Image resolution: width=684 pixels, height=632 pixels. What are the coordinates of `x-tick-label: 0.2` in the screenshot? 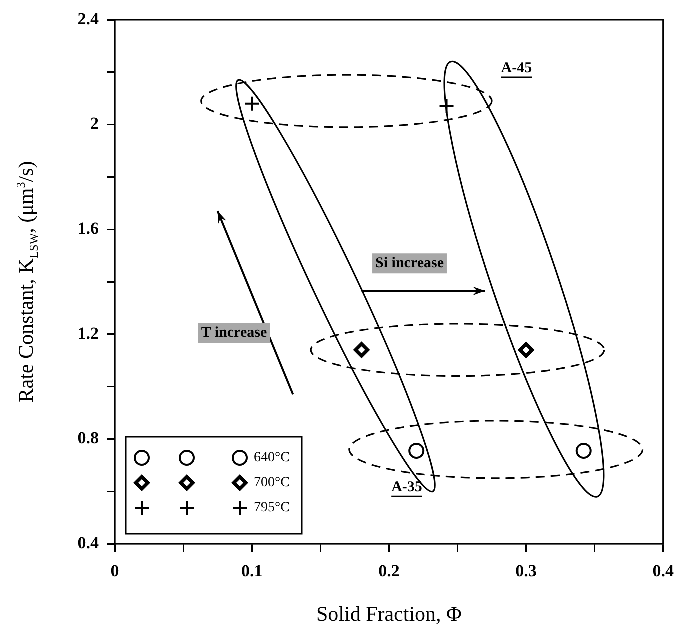 It's located at (389, 571).